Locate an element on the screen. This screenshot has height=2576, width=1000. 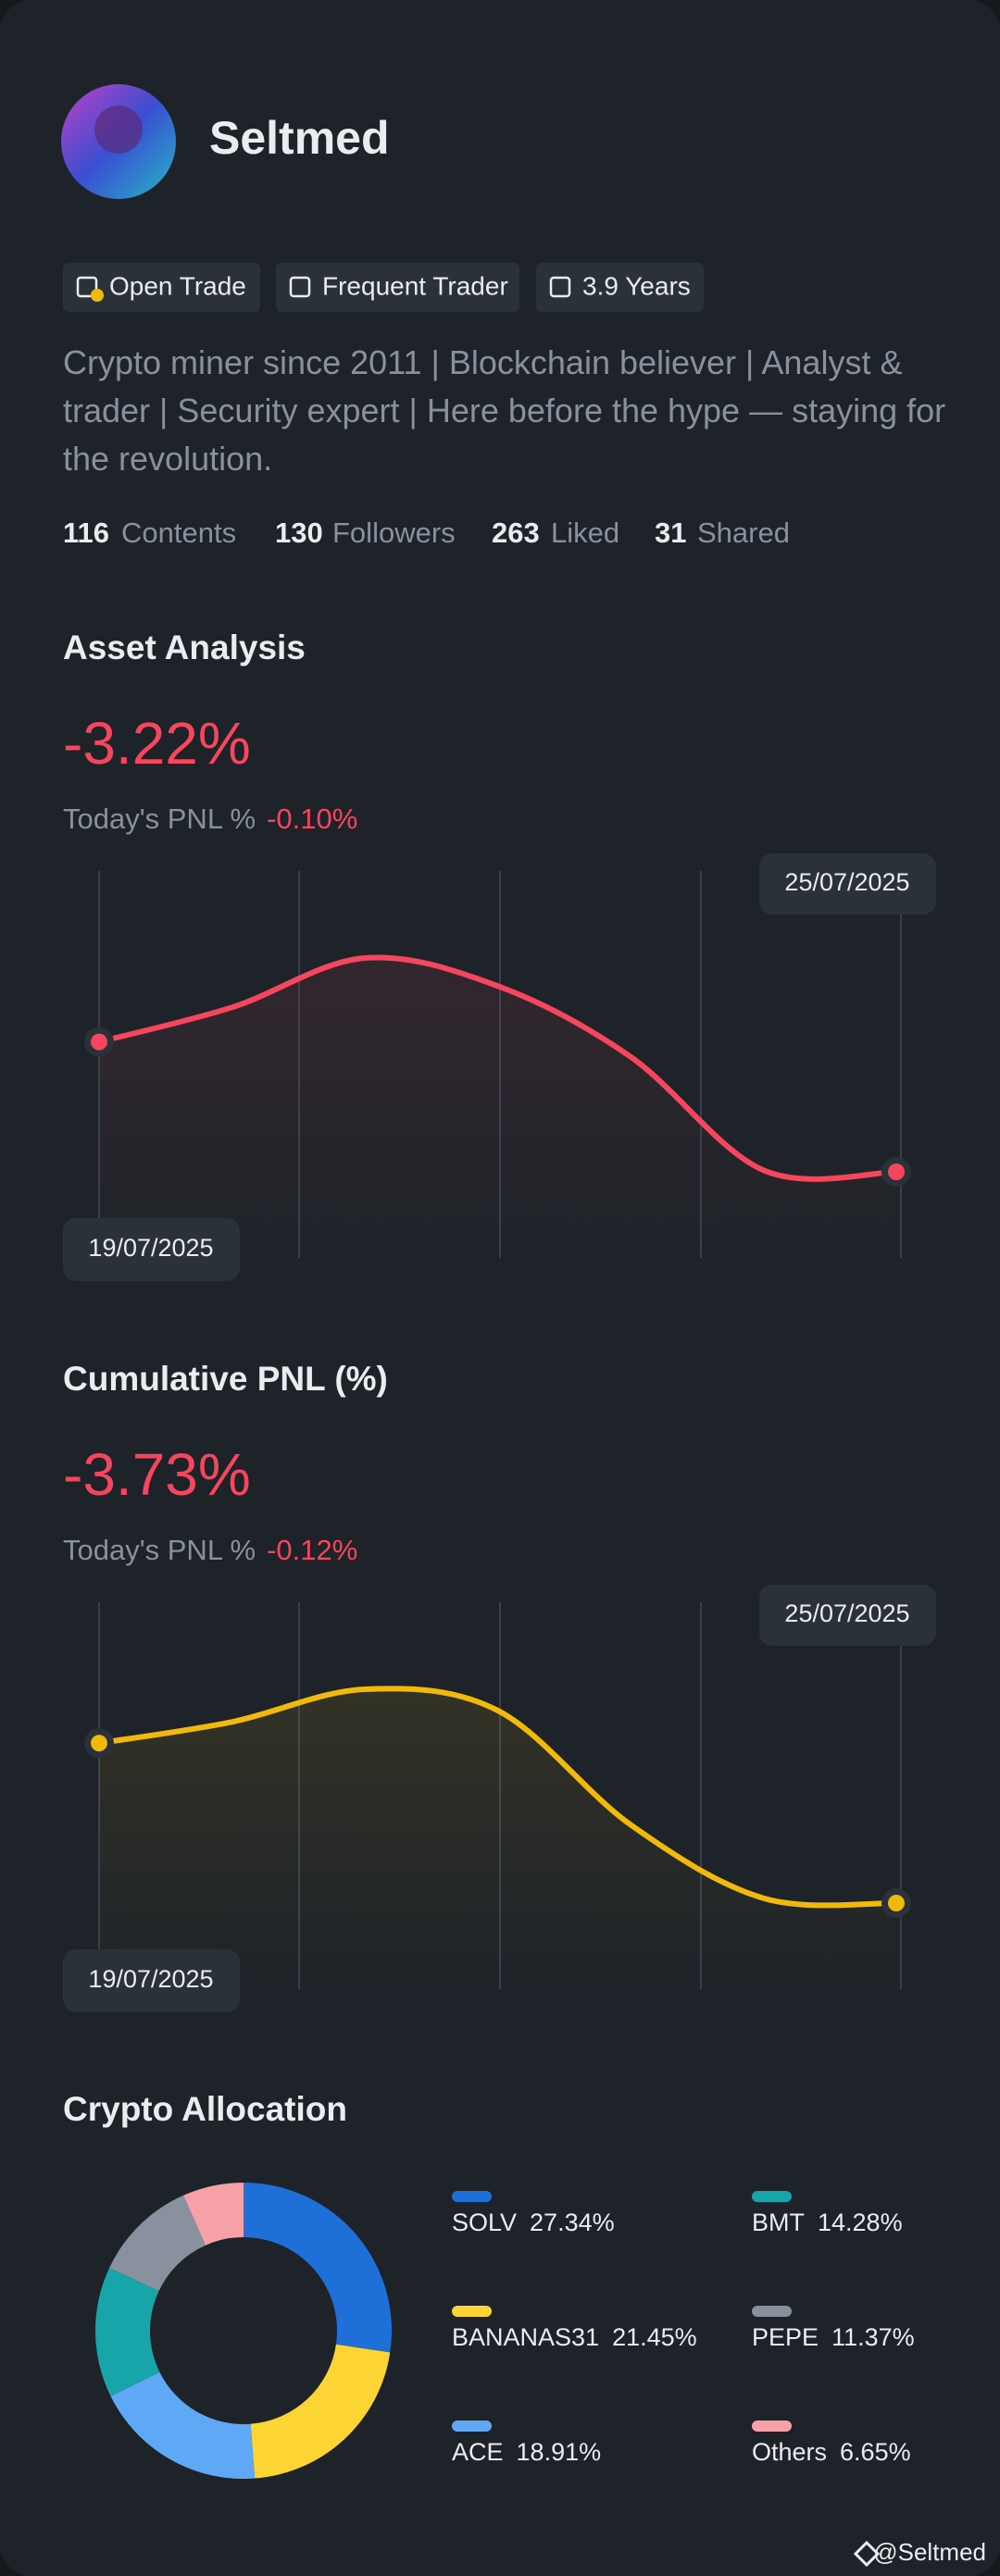
legend-value: 11.37% is located at coordinates (873, 2337).